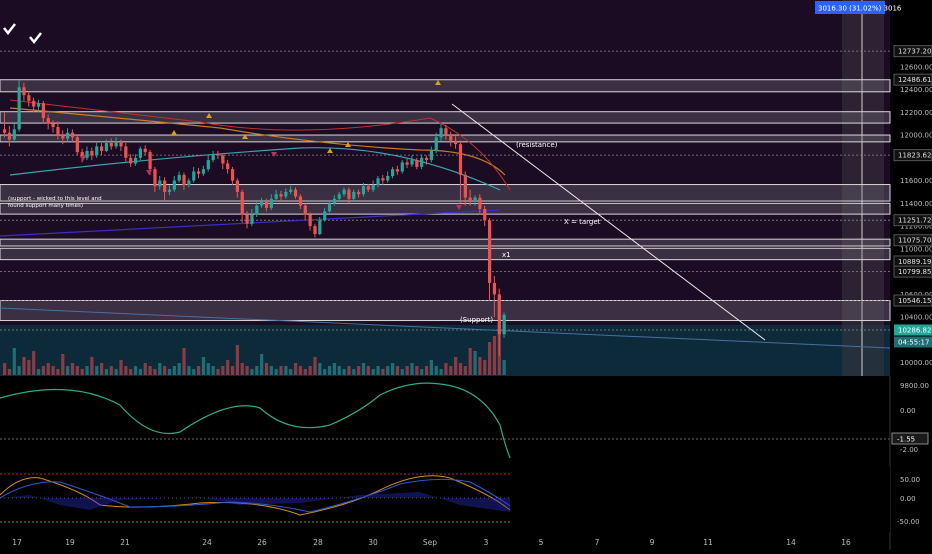 The width and height of the screenshot is (932, 554). I want to click on top-badge-bg, so click(850, 7).